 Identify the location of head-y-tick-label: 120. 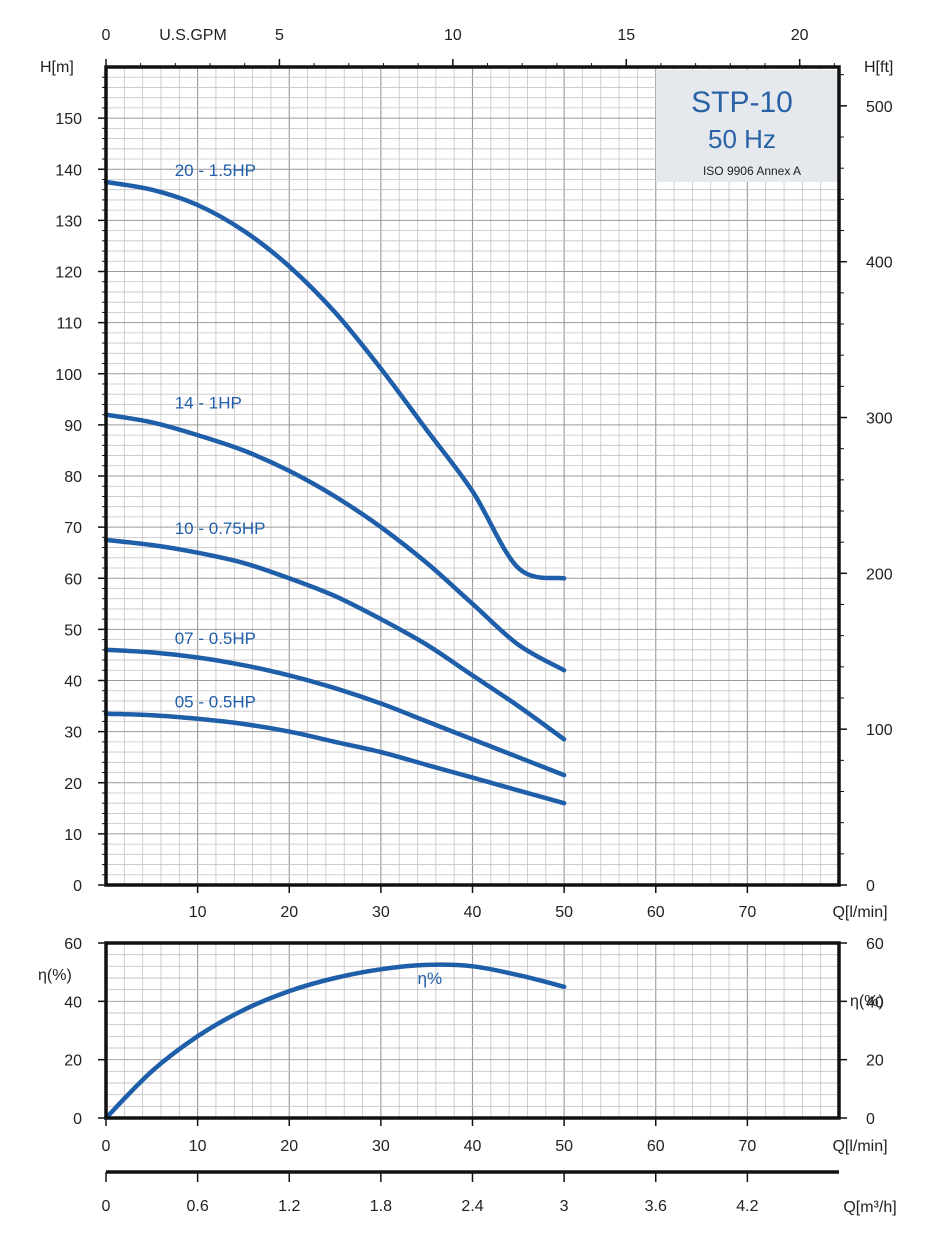
(68, 273).